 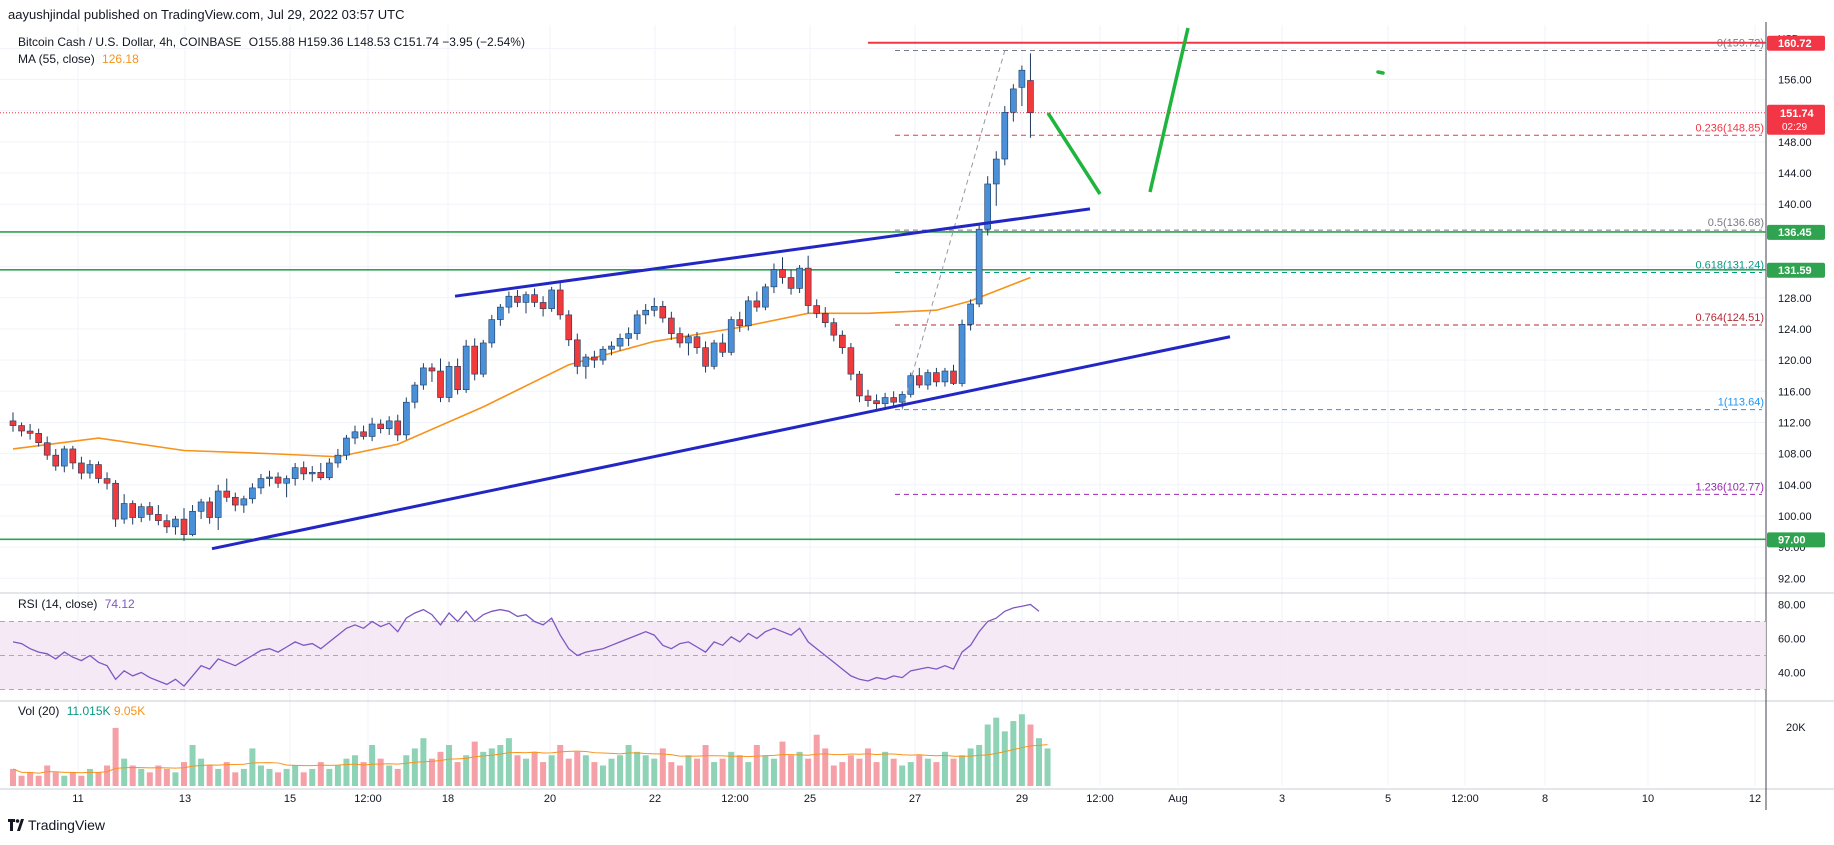 I want to click on time-tick: 3, so click(x=1282, y=799).